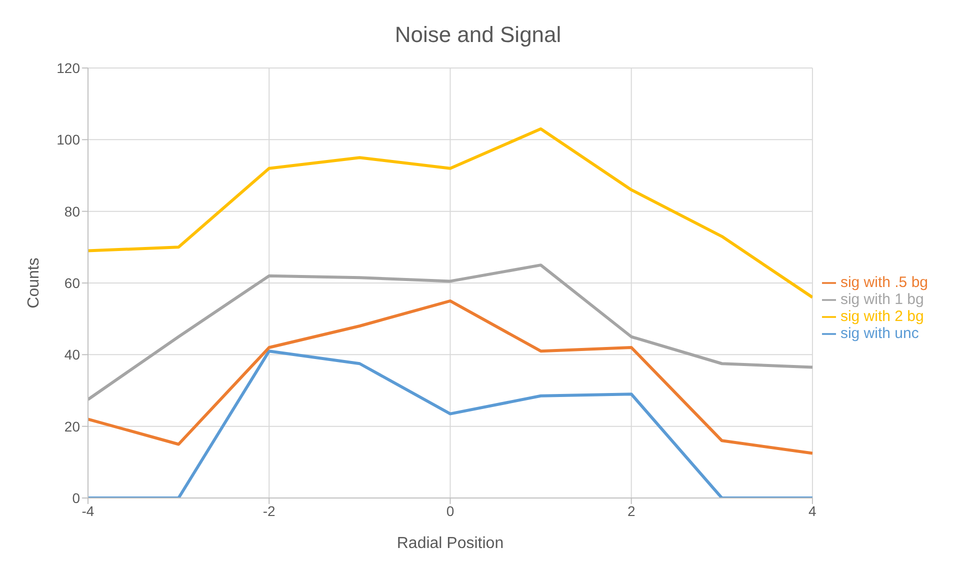 This screenshot has height=582, width=959. I want to click on chart-title: Noise and Signal, so click(478, 34).